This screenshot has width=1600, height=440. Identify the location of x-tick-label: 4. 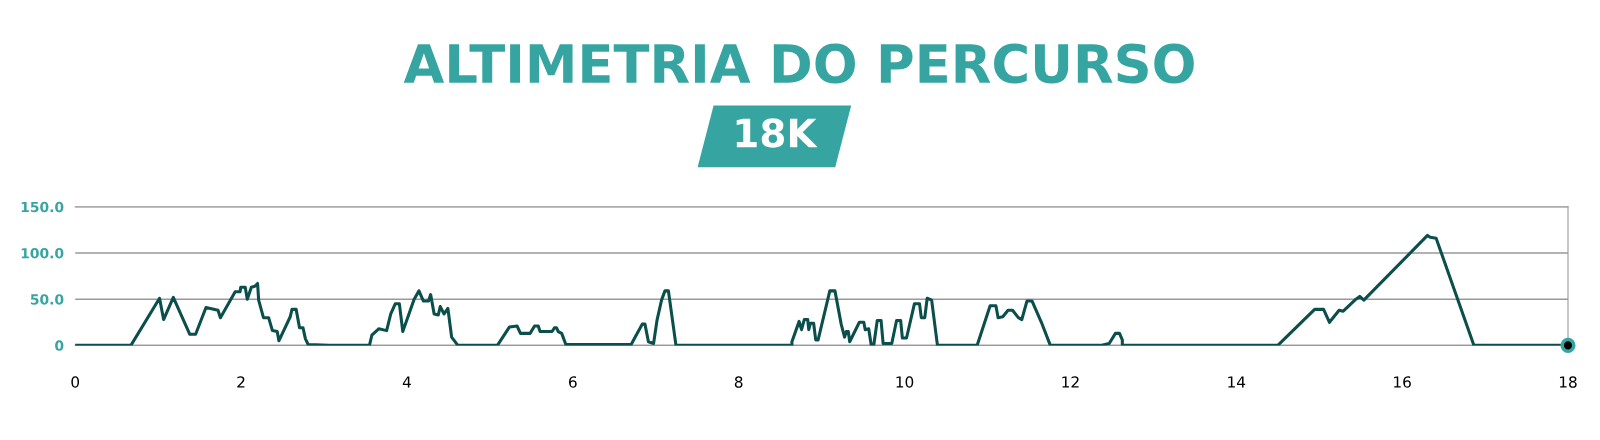
(406, 382).